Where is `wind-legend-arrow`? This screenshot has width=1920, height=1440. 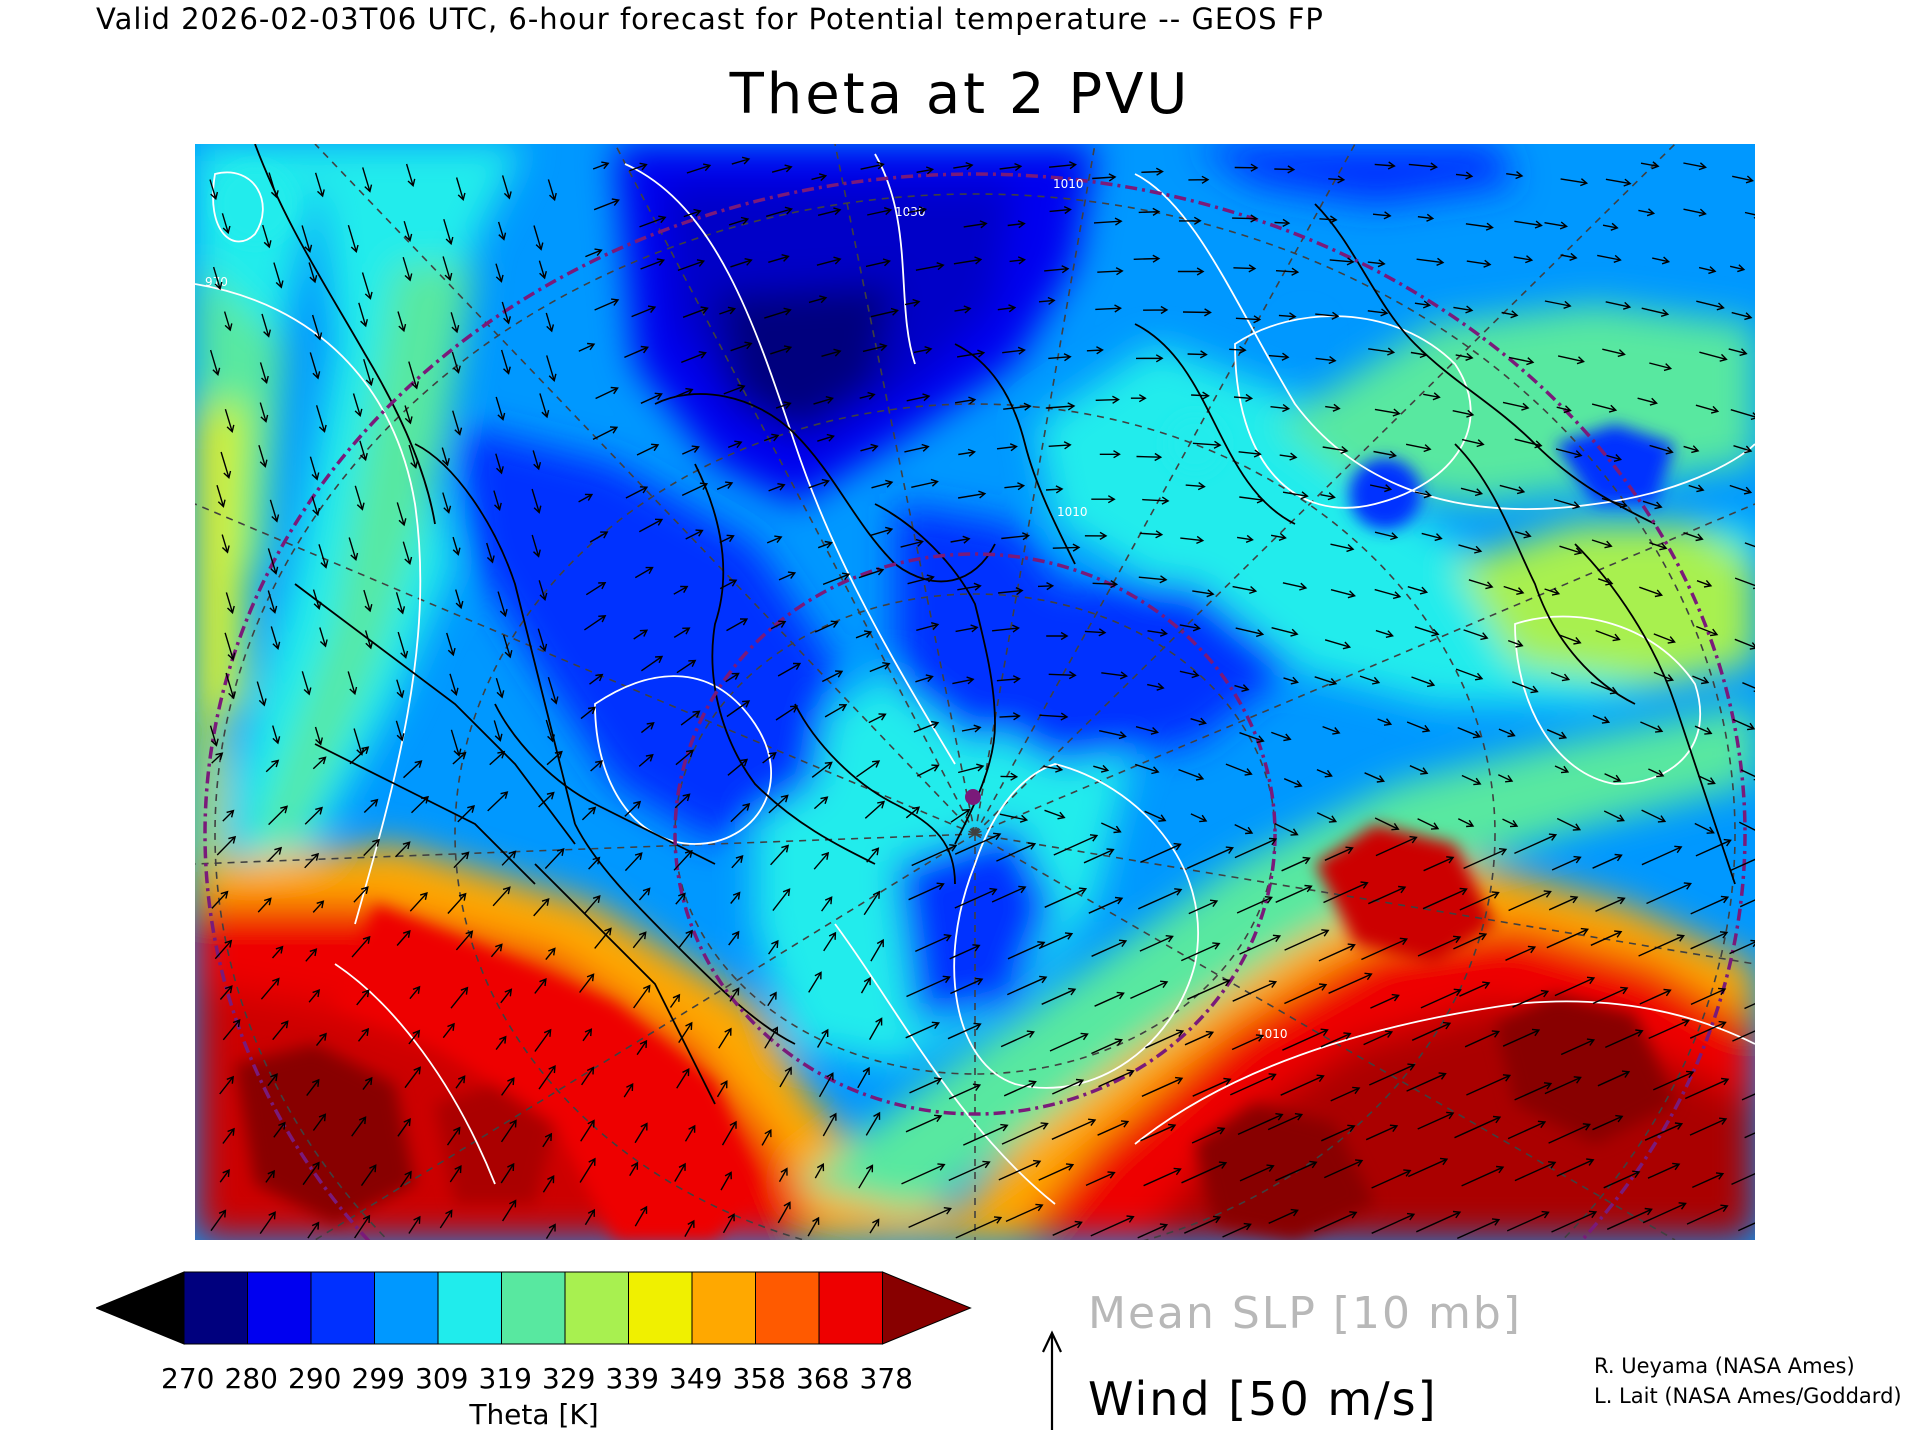 wind-legend-arrow is located at coordinates (1052, 1380).